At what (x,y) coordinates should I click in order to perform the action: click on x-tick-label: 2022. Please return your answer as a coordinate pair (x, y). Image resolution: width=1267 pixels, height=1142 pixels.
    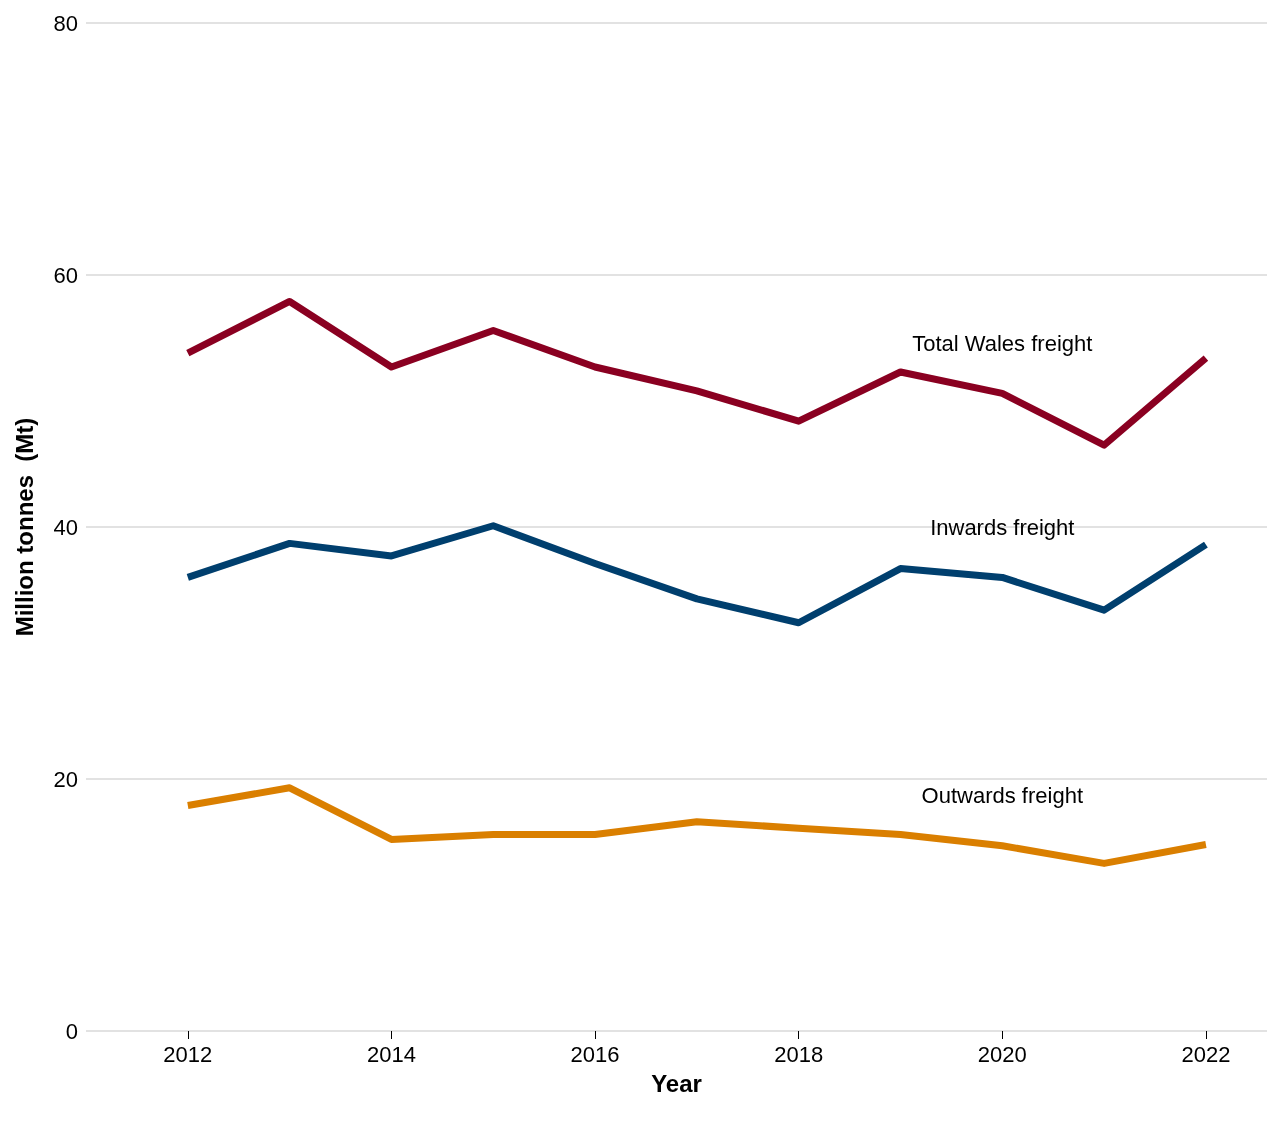
    Looking at the image, I should click on (1206, 1054).